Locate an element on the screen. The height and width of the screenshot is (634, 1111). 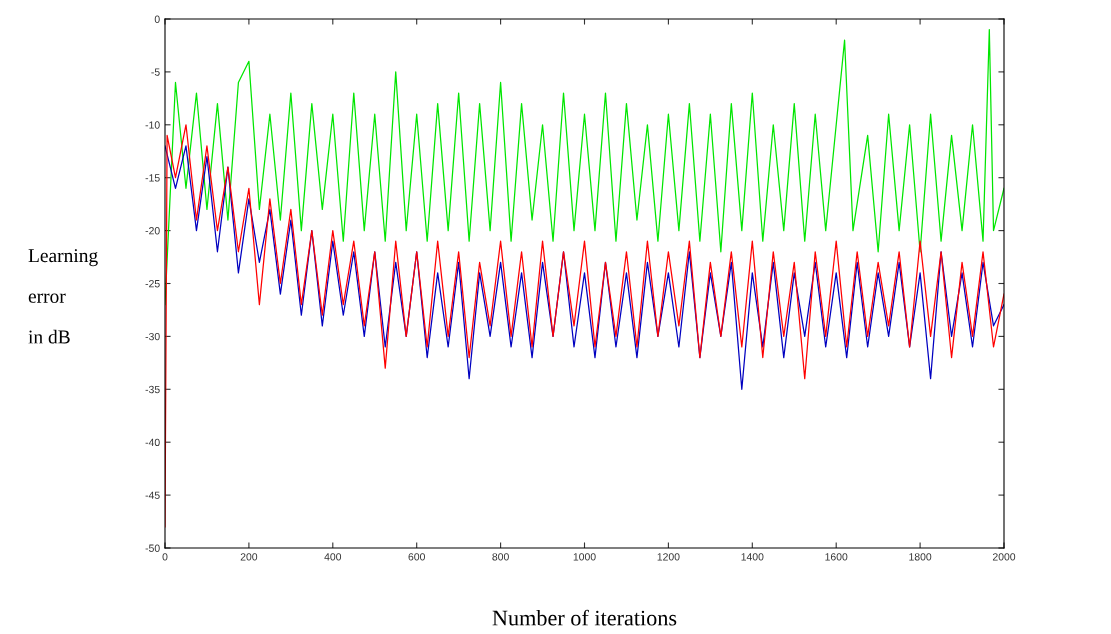
x-tick-label: 1800 is located at coordinates (920, 557).